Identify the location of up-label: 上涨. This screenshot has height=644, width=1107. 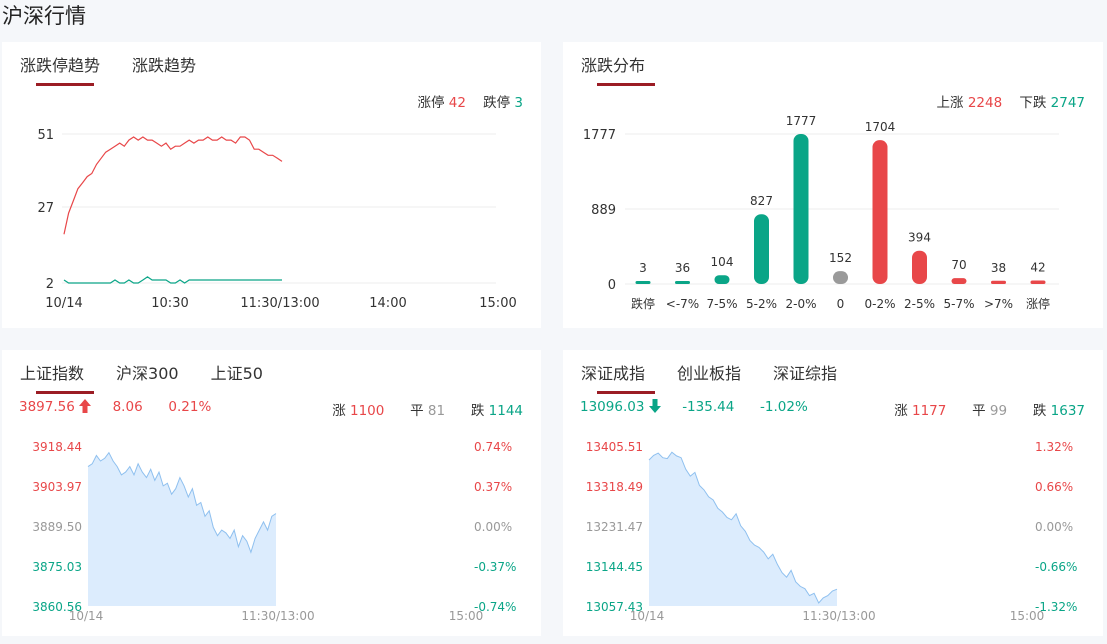
(950, 103).